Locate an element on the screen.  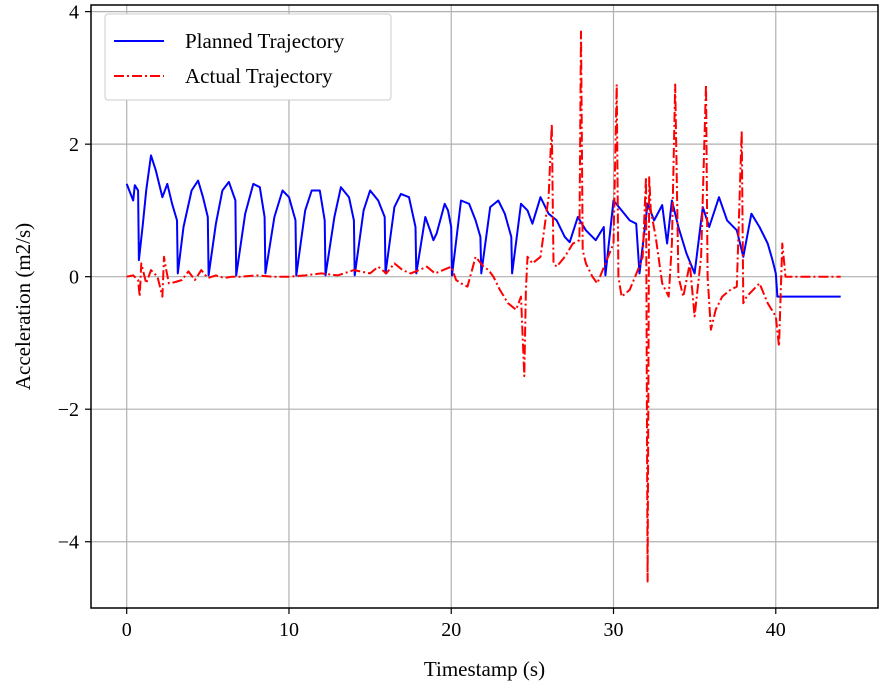
x-tick-label-3: 30 is located at coordinates (614, 630).